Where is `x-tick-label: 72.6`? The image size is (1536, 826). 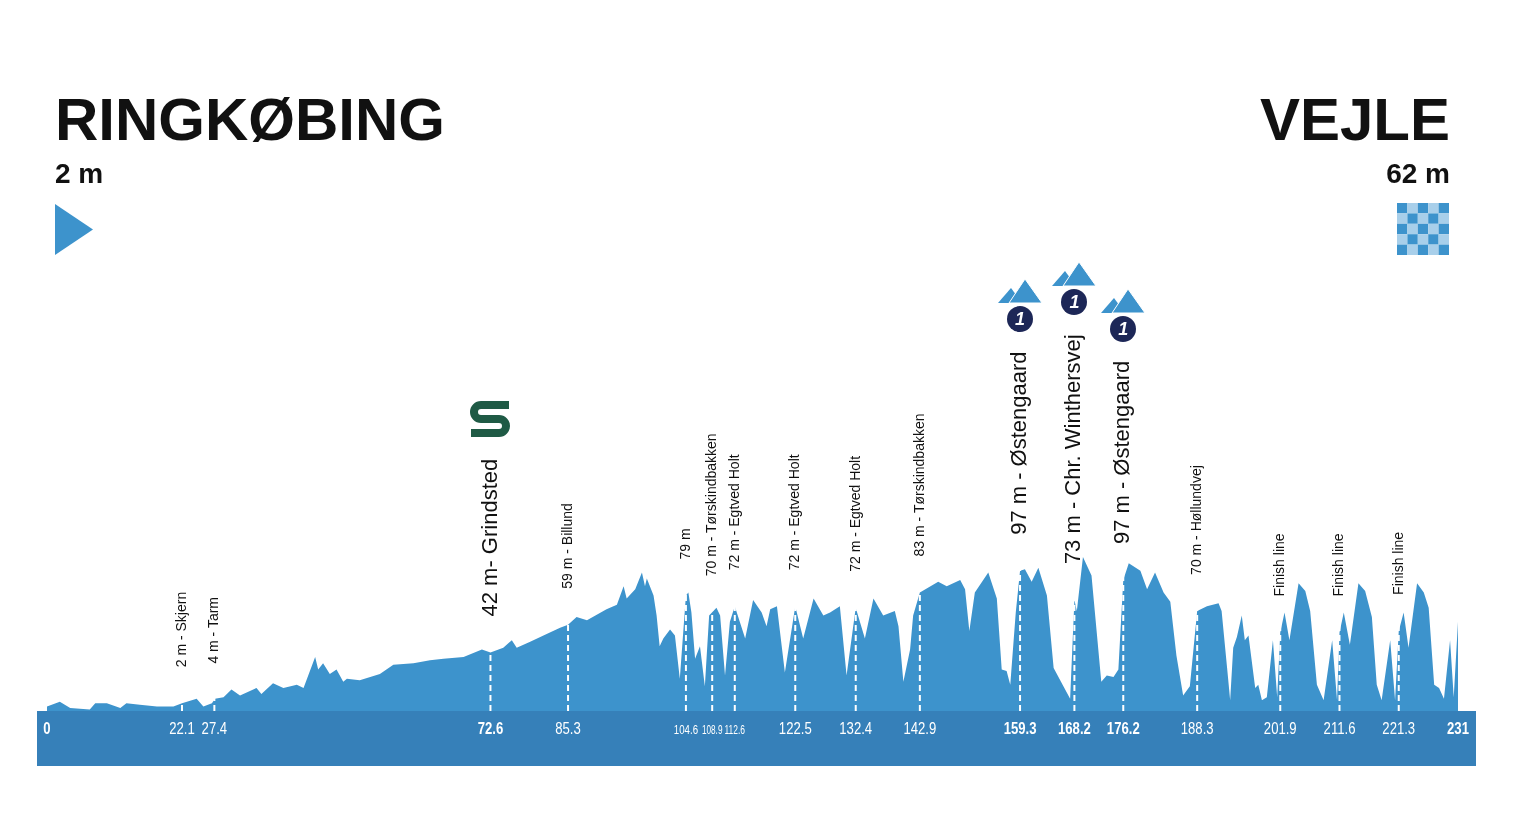
x-tick-label: 72.6 is located at coordinates (490, 729).